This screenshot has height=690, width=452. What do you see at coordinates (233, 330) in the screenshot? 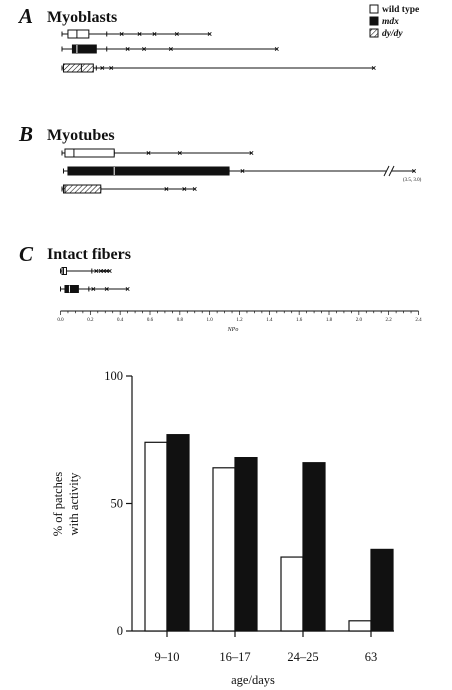
I see `npo-axis-label: NPo` at bounding box center [233, 330].